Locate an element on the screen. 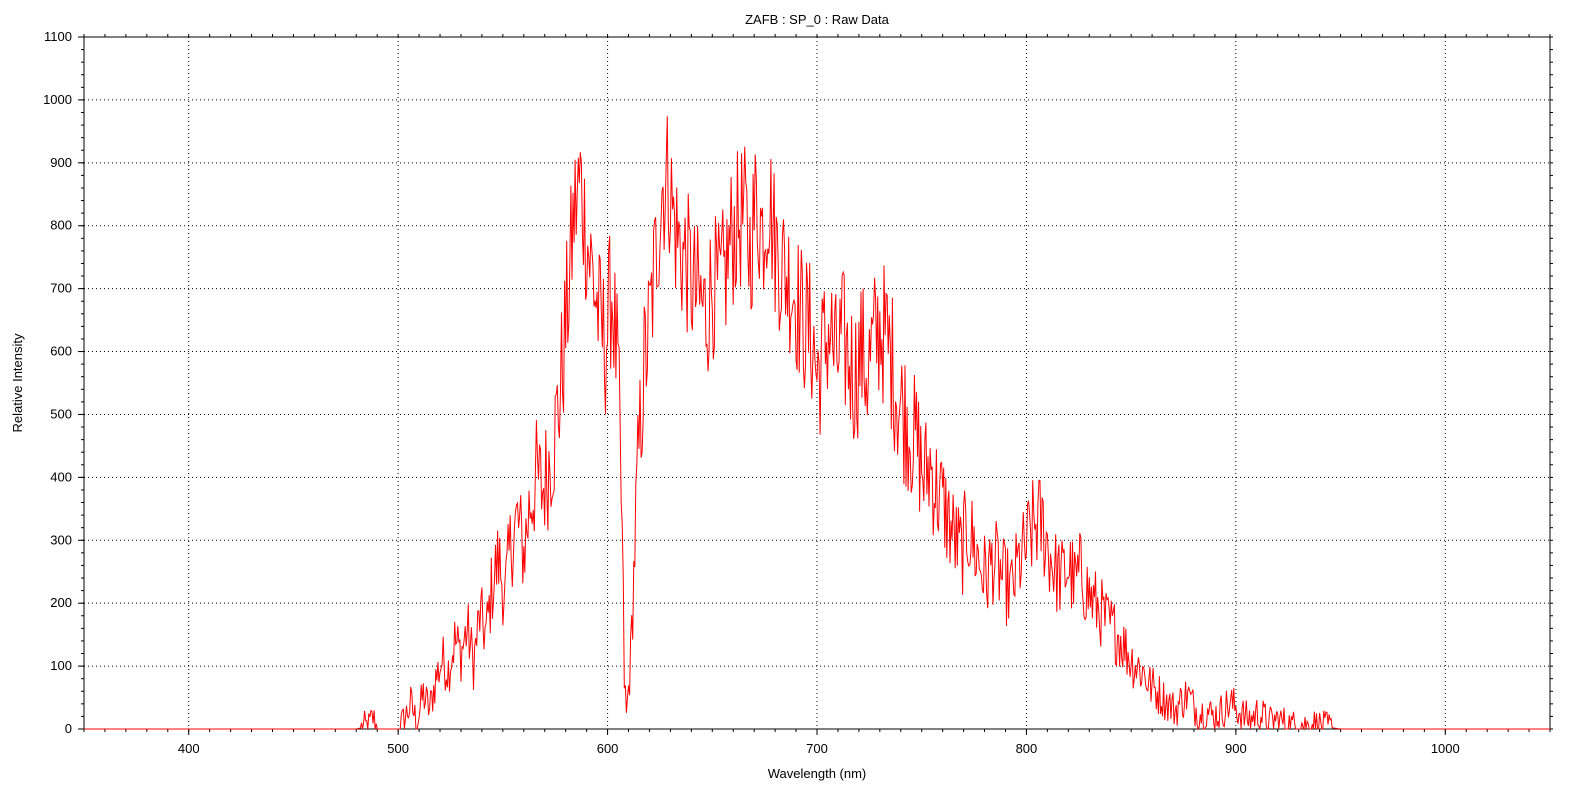 This screenshot has width=1582, height=796. y-tick-label: 700 is located at coordinates (61, 288).